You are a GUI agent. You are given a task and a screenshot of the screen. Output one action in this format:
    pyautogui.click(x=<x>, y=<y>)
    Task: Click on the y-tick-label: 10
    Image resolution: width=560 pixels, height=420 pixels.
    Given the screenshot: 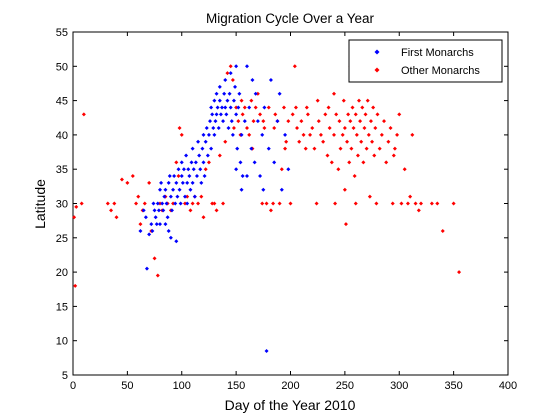 What is the action you would take?
    pyautogui.click(x=62, y=342)
    